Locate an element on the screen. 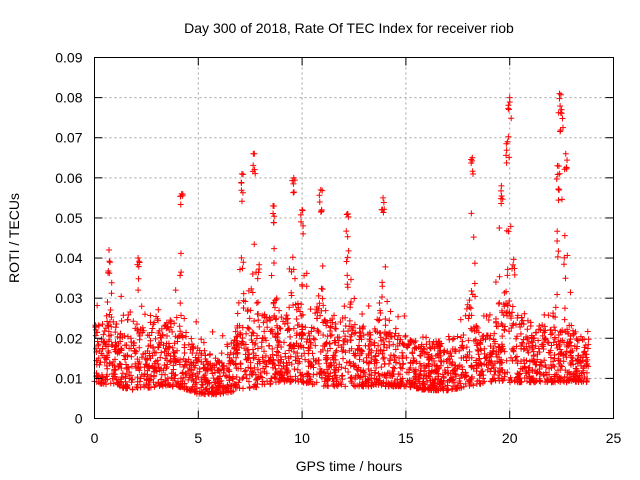  y-tick-label: 0.07 is located at coordinates (68, 138).